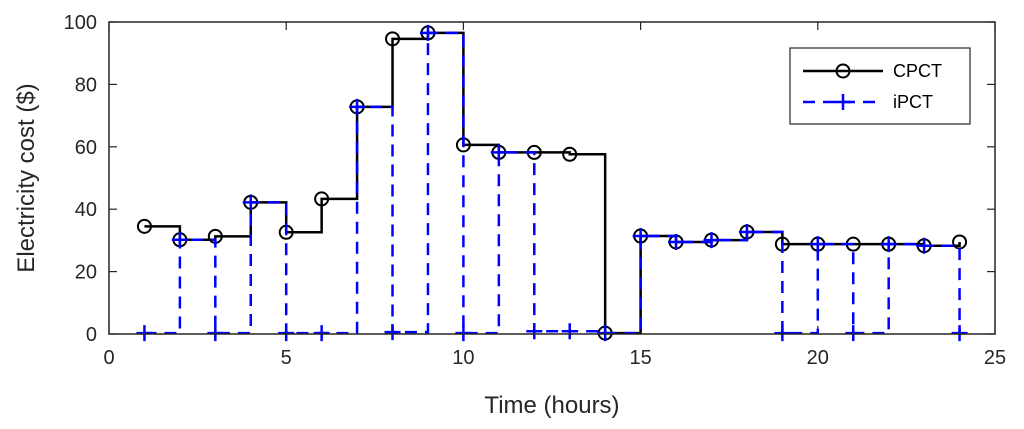  I want to click on x-tick-label: 10, so click(463, 358).